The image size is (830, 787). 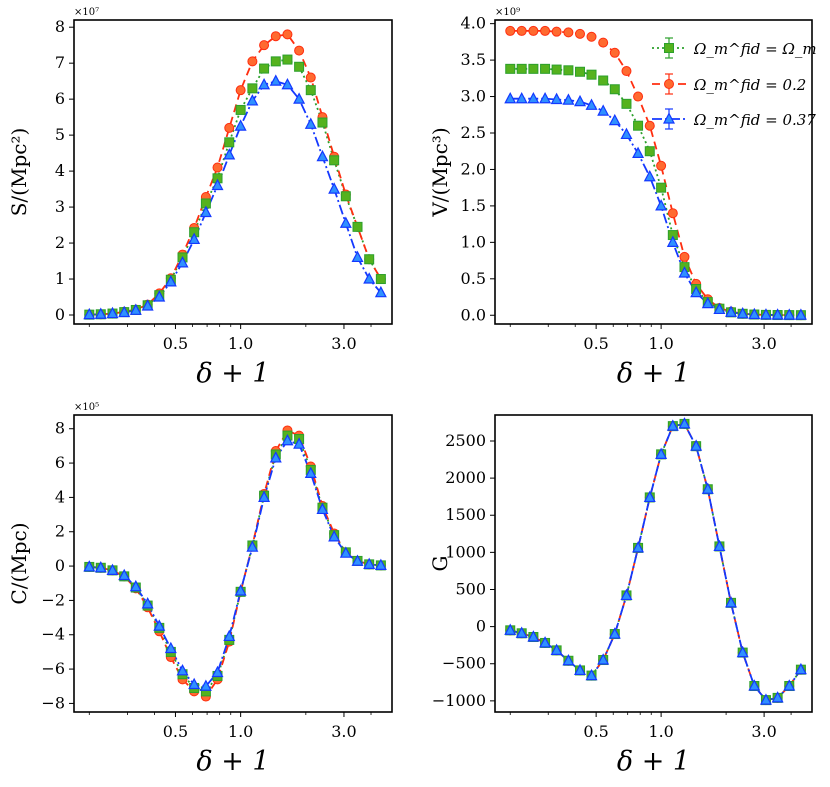 What do you see at coordinates (53, 599) in the screenshot?
I see `y-tick-label: −2` at bounding box center [53, 599].